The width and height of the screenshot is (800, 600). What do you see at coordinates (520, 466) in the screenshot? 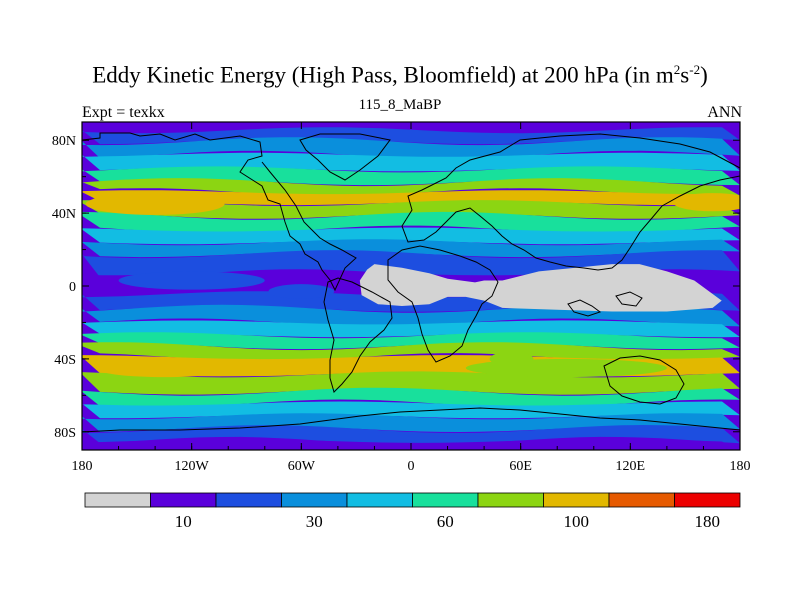
I see `x-tick-label: 60E` at bounding box center [520, 466].